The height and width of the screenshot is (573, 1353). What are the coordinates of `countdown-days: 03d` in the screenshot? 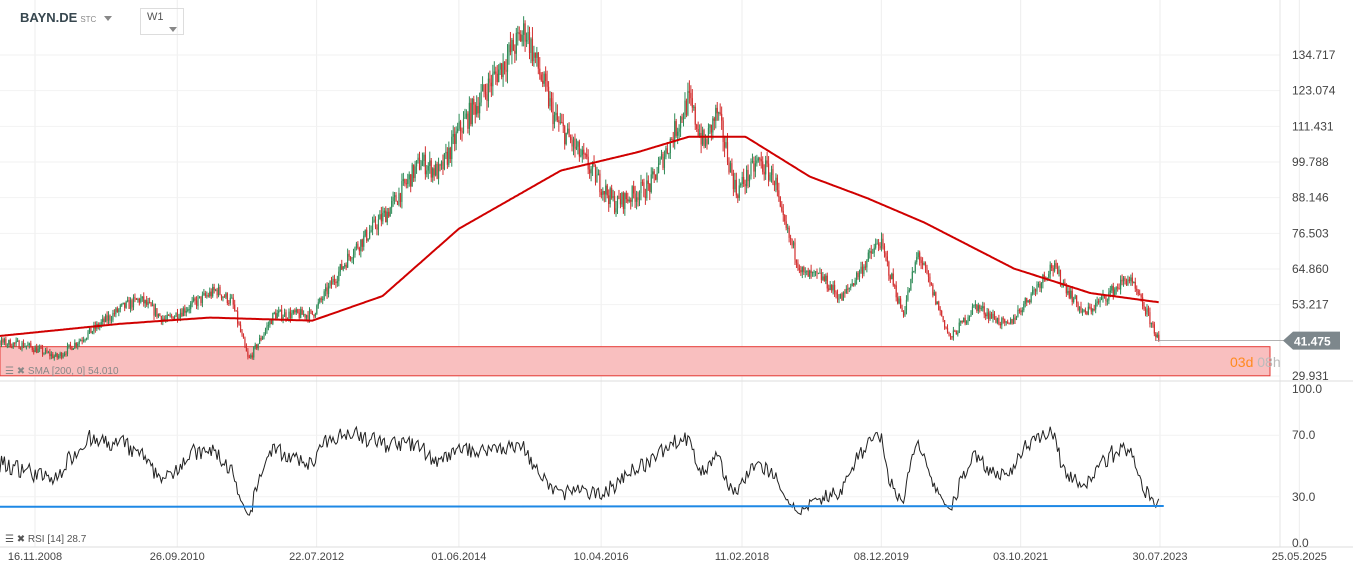 It's located at (1242, 362).